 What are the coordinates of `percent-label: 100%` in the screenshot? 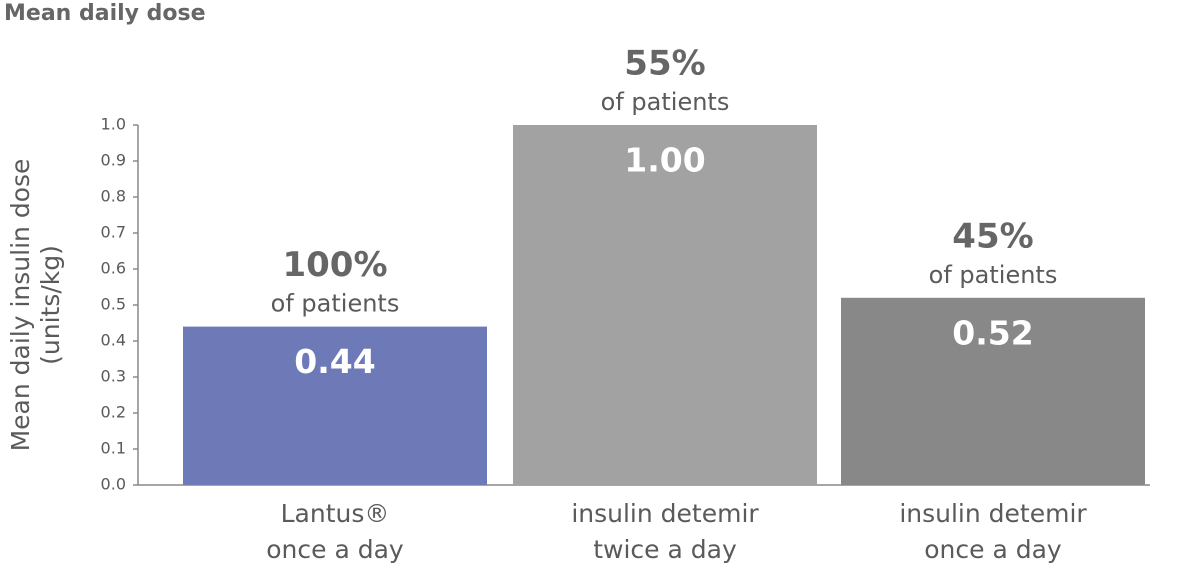 It's located at (334, 265).